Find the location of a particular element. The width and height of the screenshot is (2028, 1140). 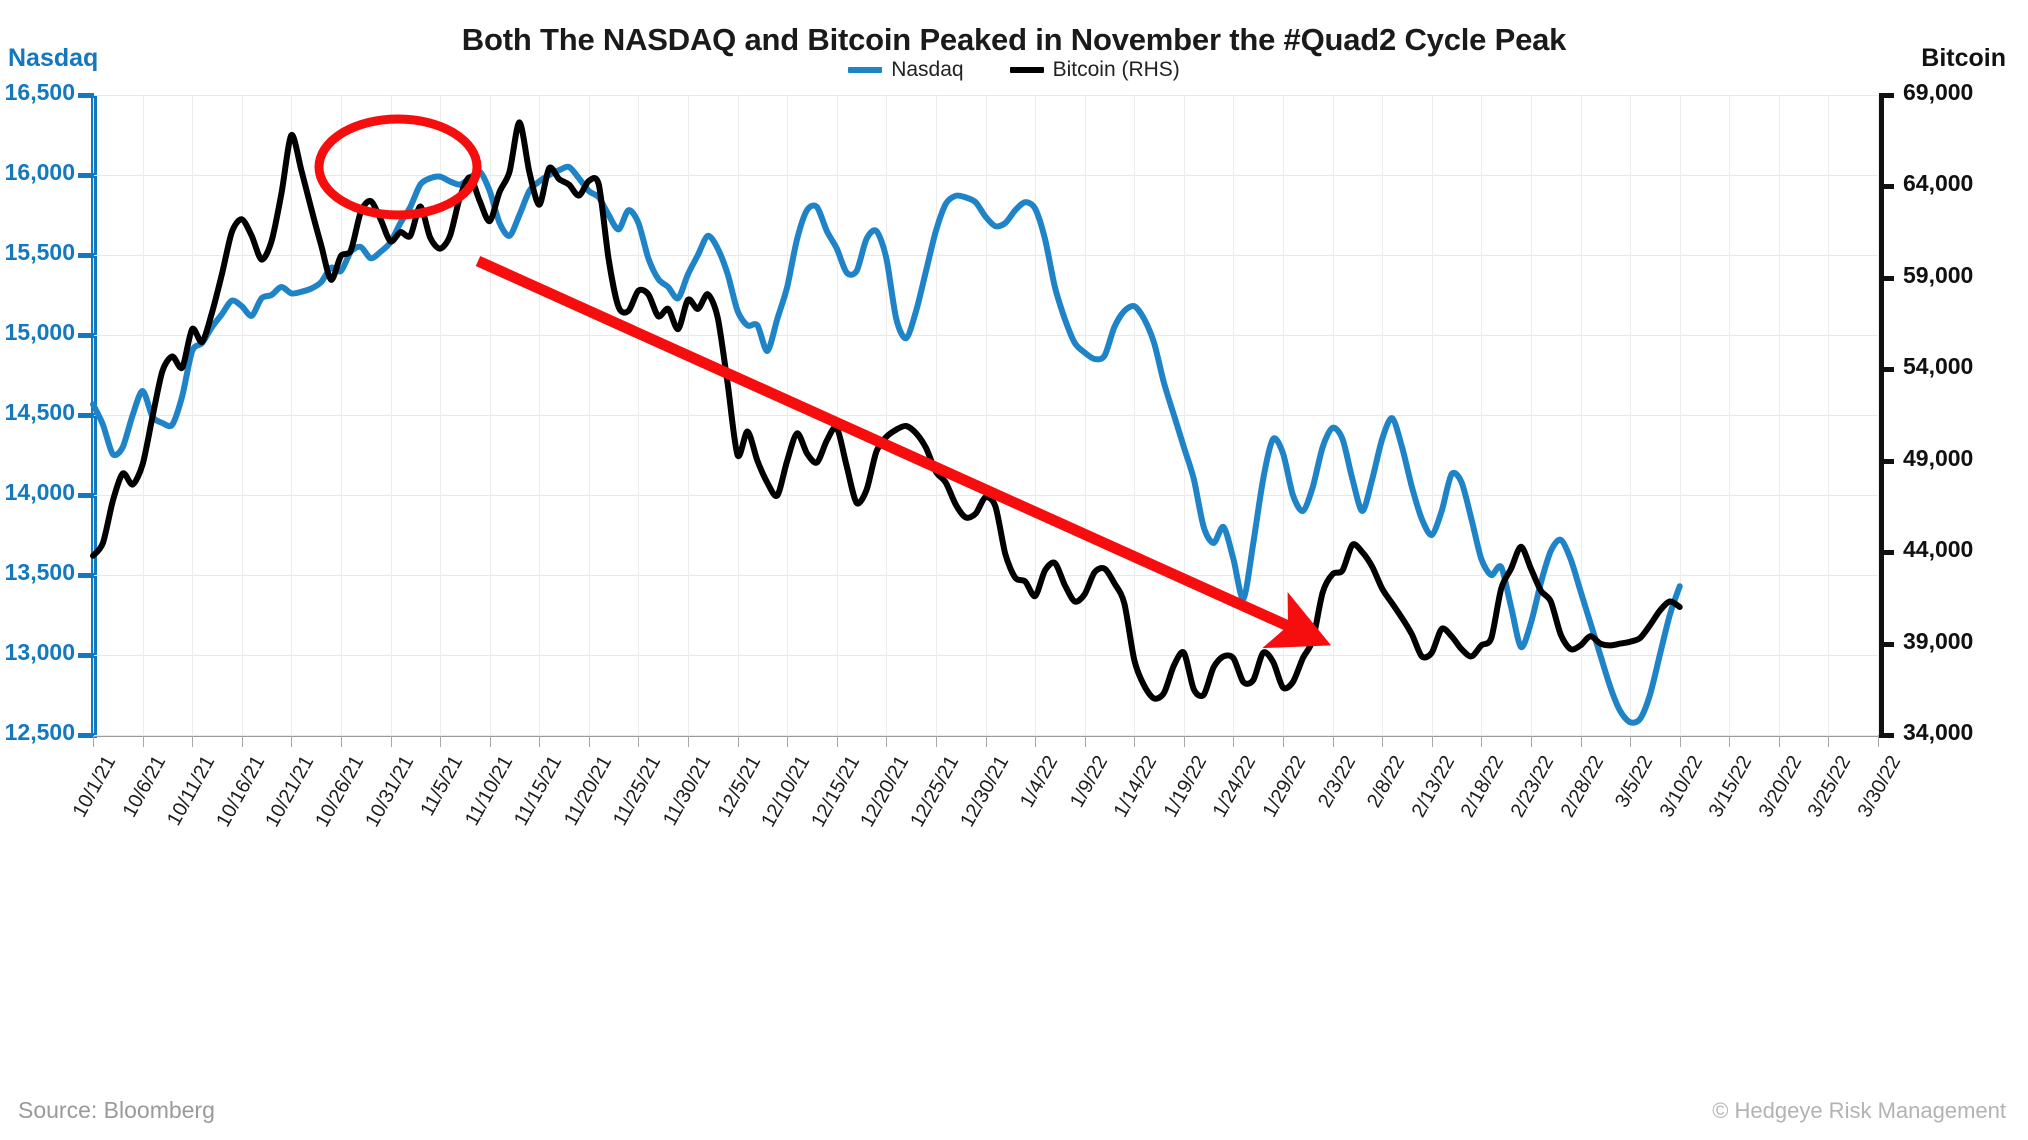

left-axis-tick-label: 12,500 is located at coordinates (39, 732).